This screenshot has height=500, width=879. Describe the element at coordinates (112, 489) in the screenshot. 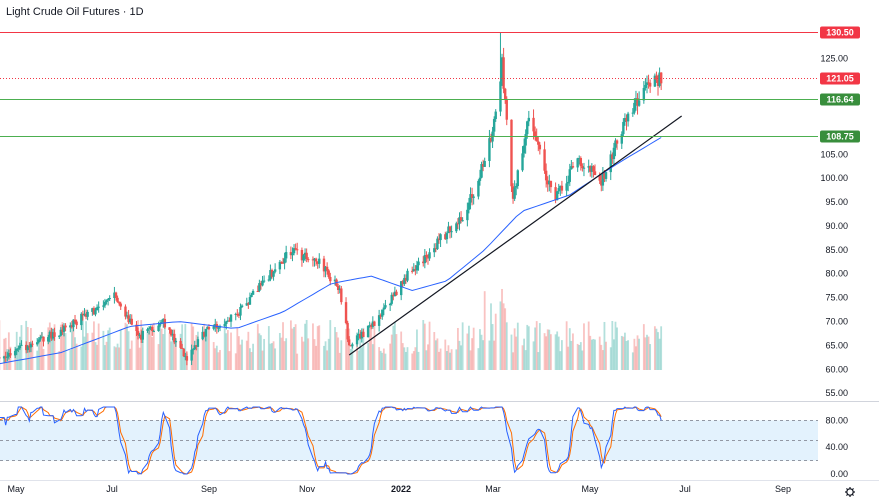

I see `time-tick-label: Jul` at that location.